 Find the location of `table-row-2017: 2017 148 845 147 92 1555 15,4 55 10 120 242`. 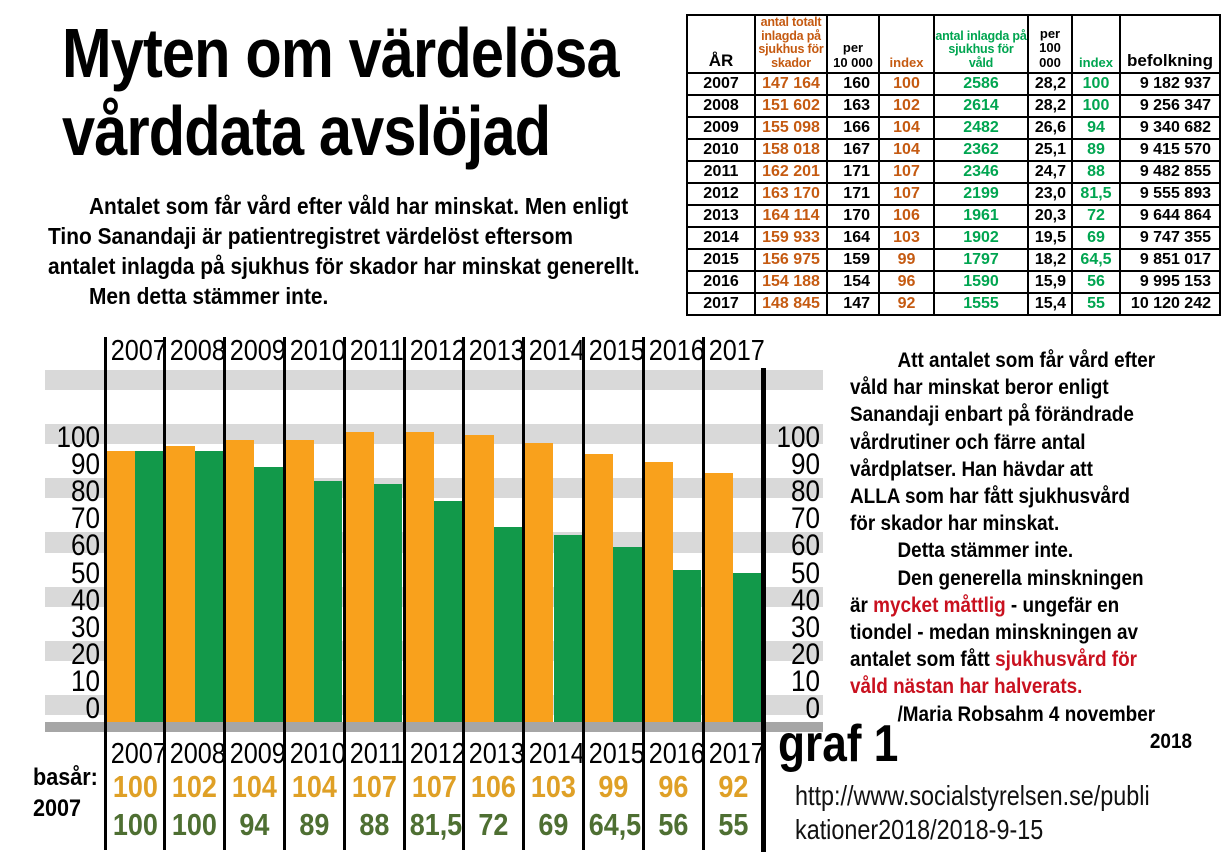

table-row-2017: 2017 148 845 147 92 1555 15,4 55 10 120 242 is located at coordinates (953, 304).